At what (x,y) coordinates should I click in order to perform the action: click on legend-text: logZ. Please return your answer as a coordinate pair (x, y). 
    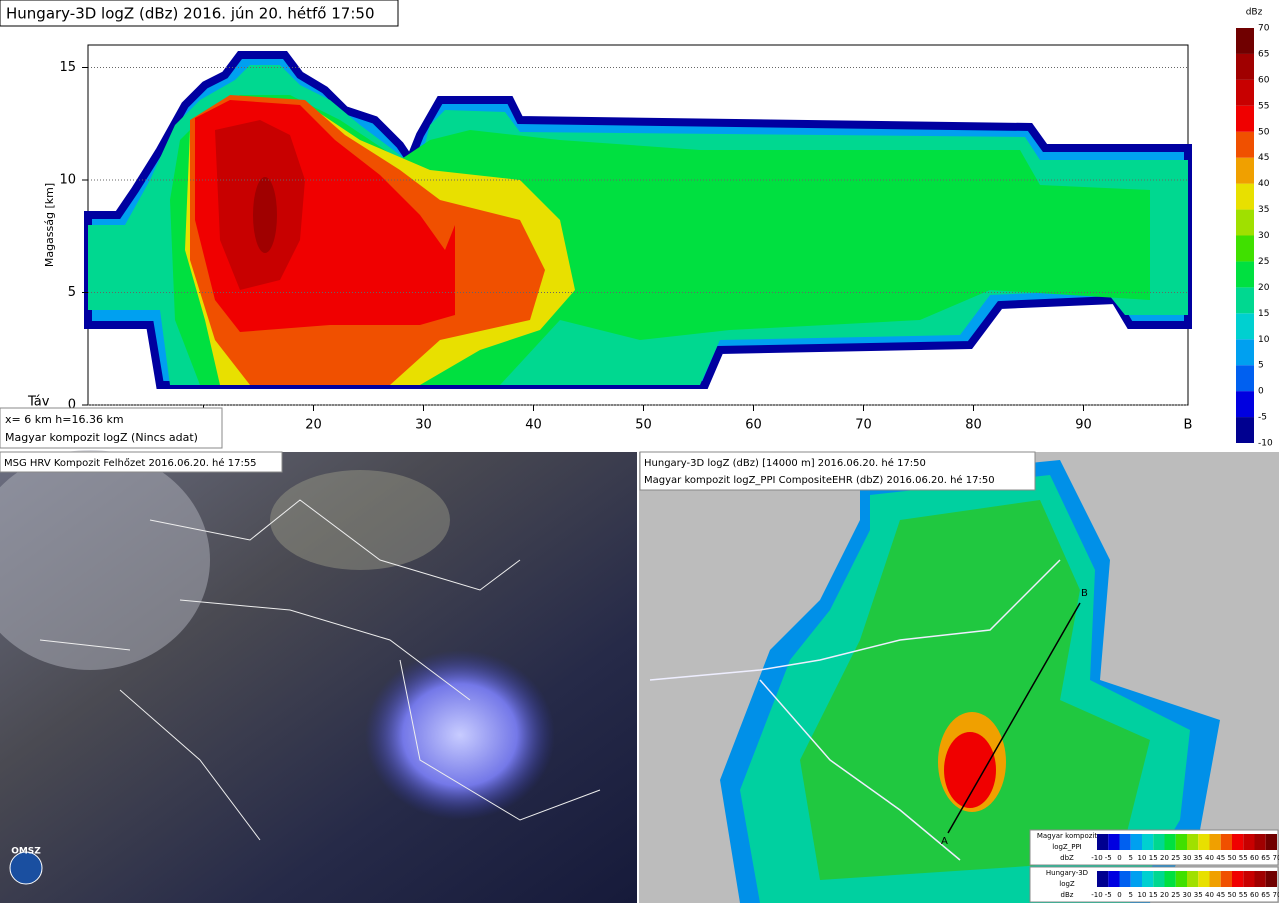
    Looking at the image, I should click on (1067, 884).